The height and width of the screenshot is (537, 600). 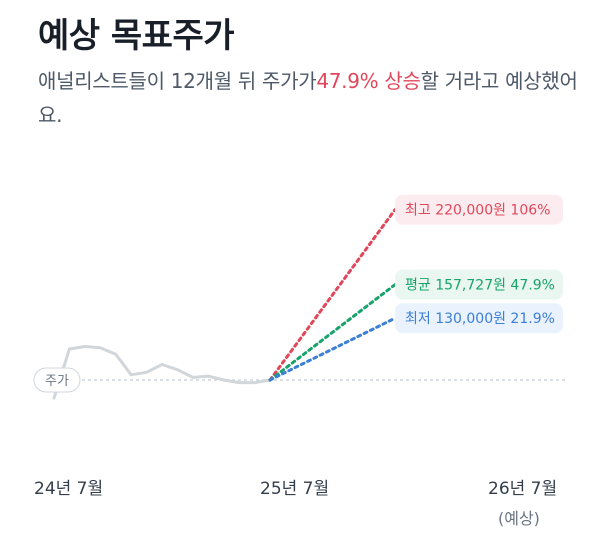 I want to click on desc-before: 애널리스트들이 12개월 뒤 주가가, so click(x=177, y=81).